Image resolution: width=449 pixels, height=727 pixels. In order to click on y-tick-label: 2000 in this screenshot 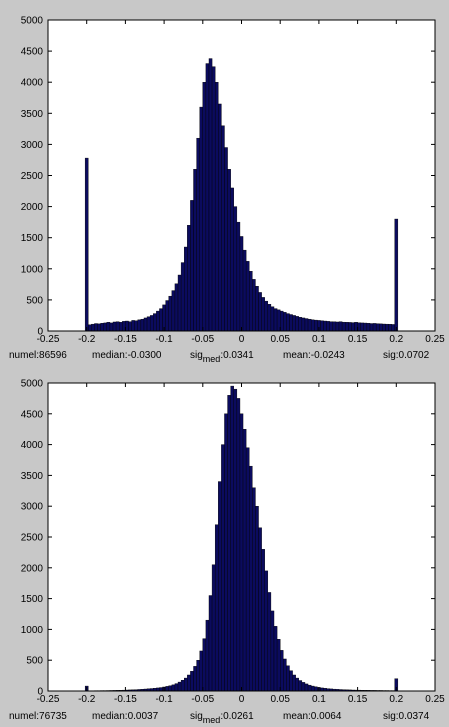, I will do `click(32, 568)`.